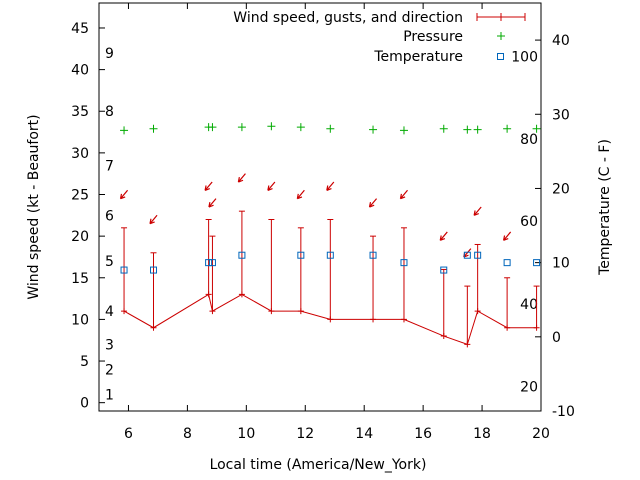  I want to click on x-tick-label: 14, so click(364, 434).